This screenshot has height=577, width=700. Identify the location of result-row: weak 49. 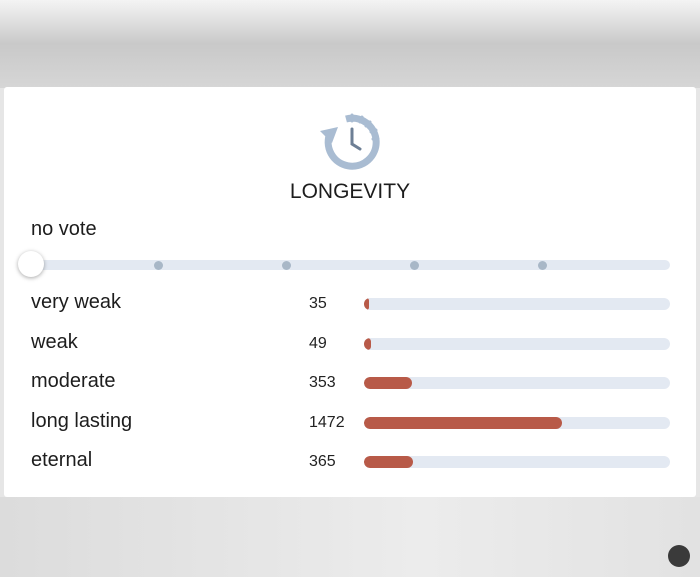
(350, 344).